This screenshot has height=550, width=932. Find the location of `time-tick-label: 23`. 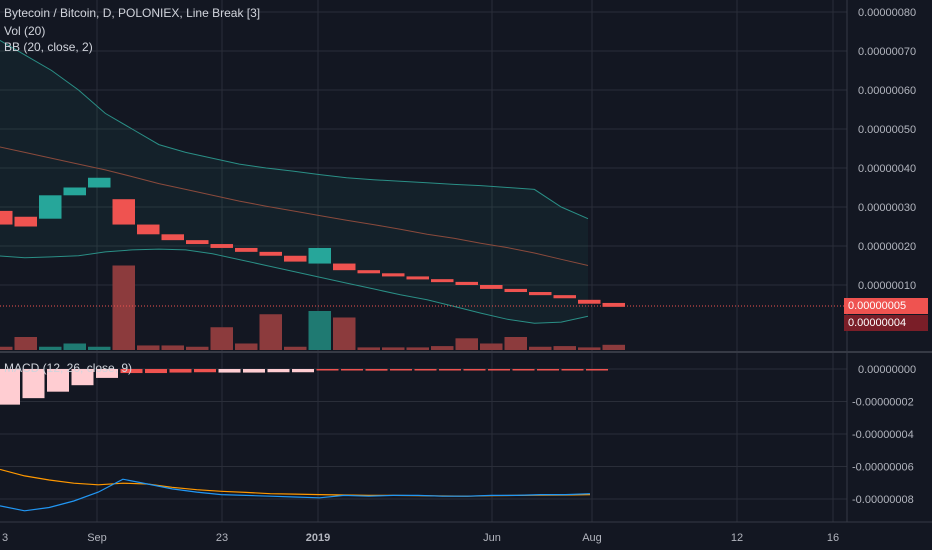

time-tick-label: 23 is located at coordinates (222, 538).